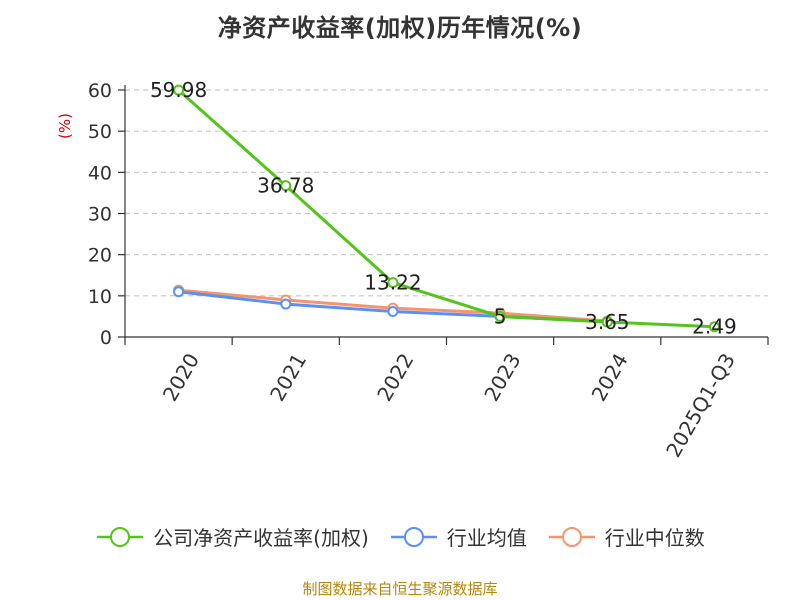  Describe the element at coordinates (400, 589) in the screenshot. I see `source-note: 制图数据来自恒生聚源数据库` at that location.